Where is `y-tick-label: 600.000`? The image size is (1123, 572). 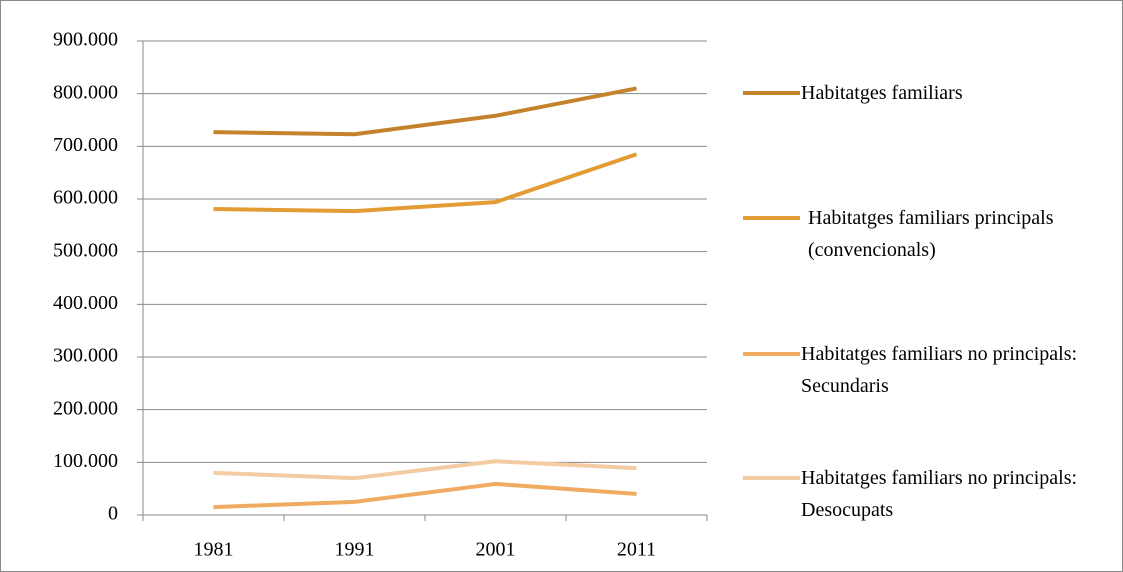
y-tick-label: 600.000 is located at coordinates (85, 198).